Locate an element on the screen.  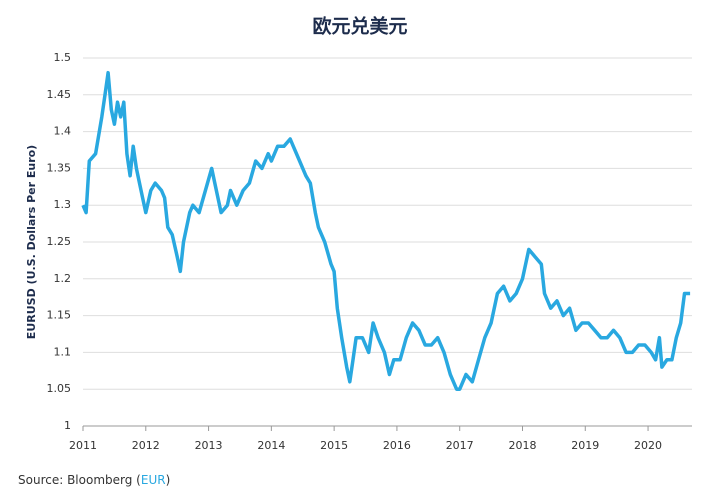
y-tick-label: 1.45 is located at coordinates (59, 94).